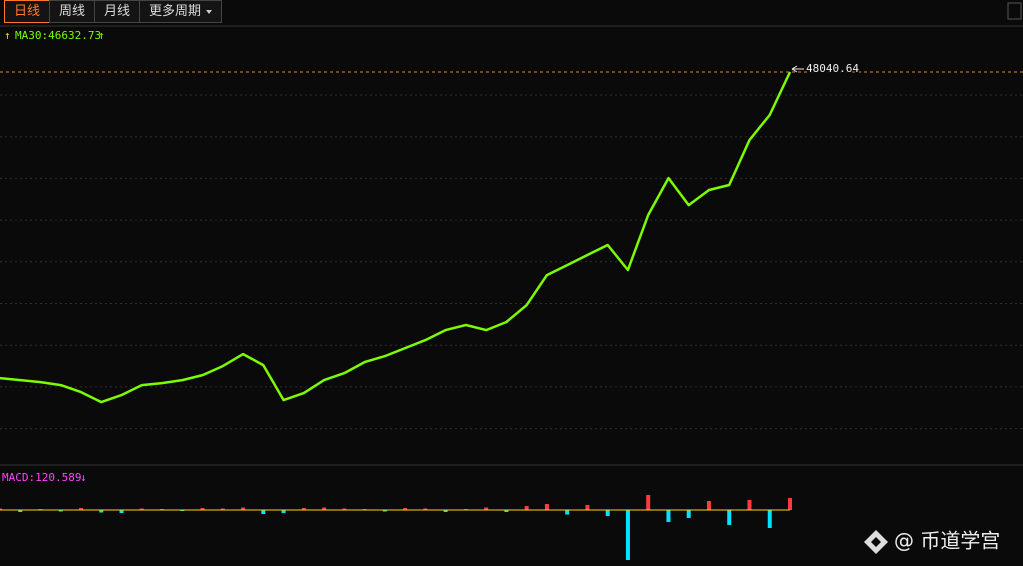 The width and height of the screenshot is (1023, 566). I want to click on watermark: @ 币道学宫, so click(932, 541).